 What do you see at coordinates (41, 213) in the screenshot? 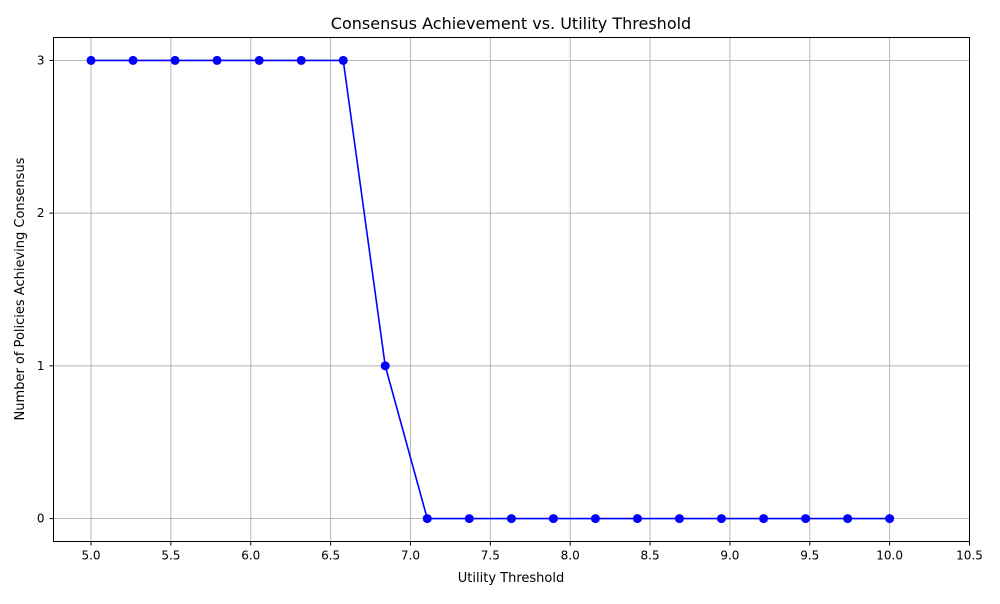
I see `y-tick-label: 2` at bounding box center [41, 213].